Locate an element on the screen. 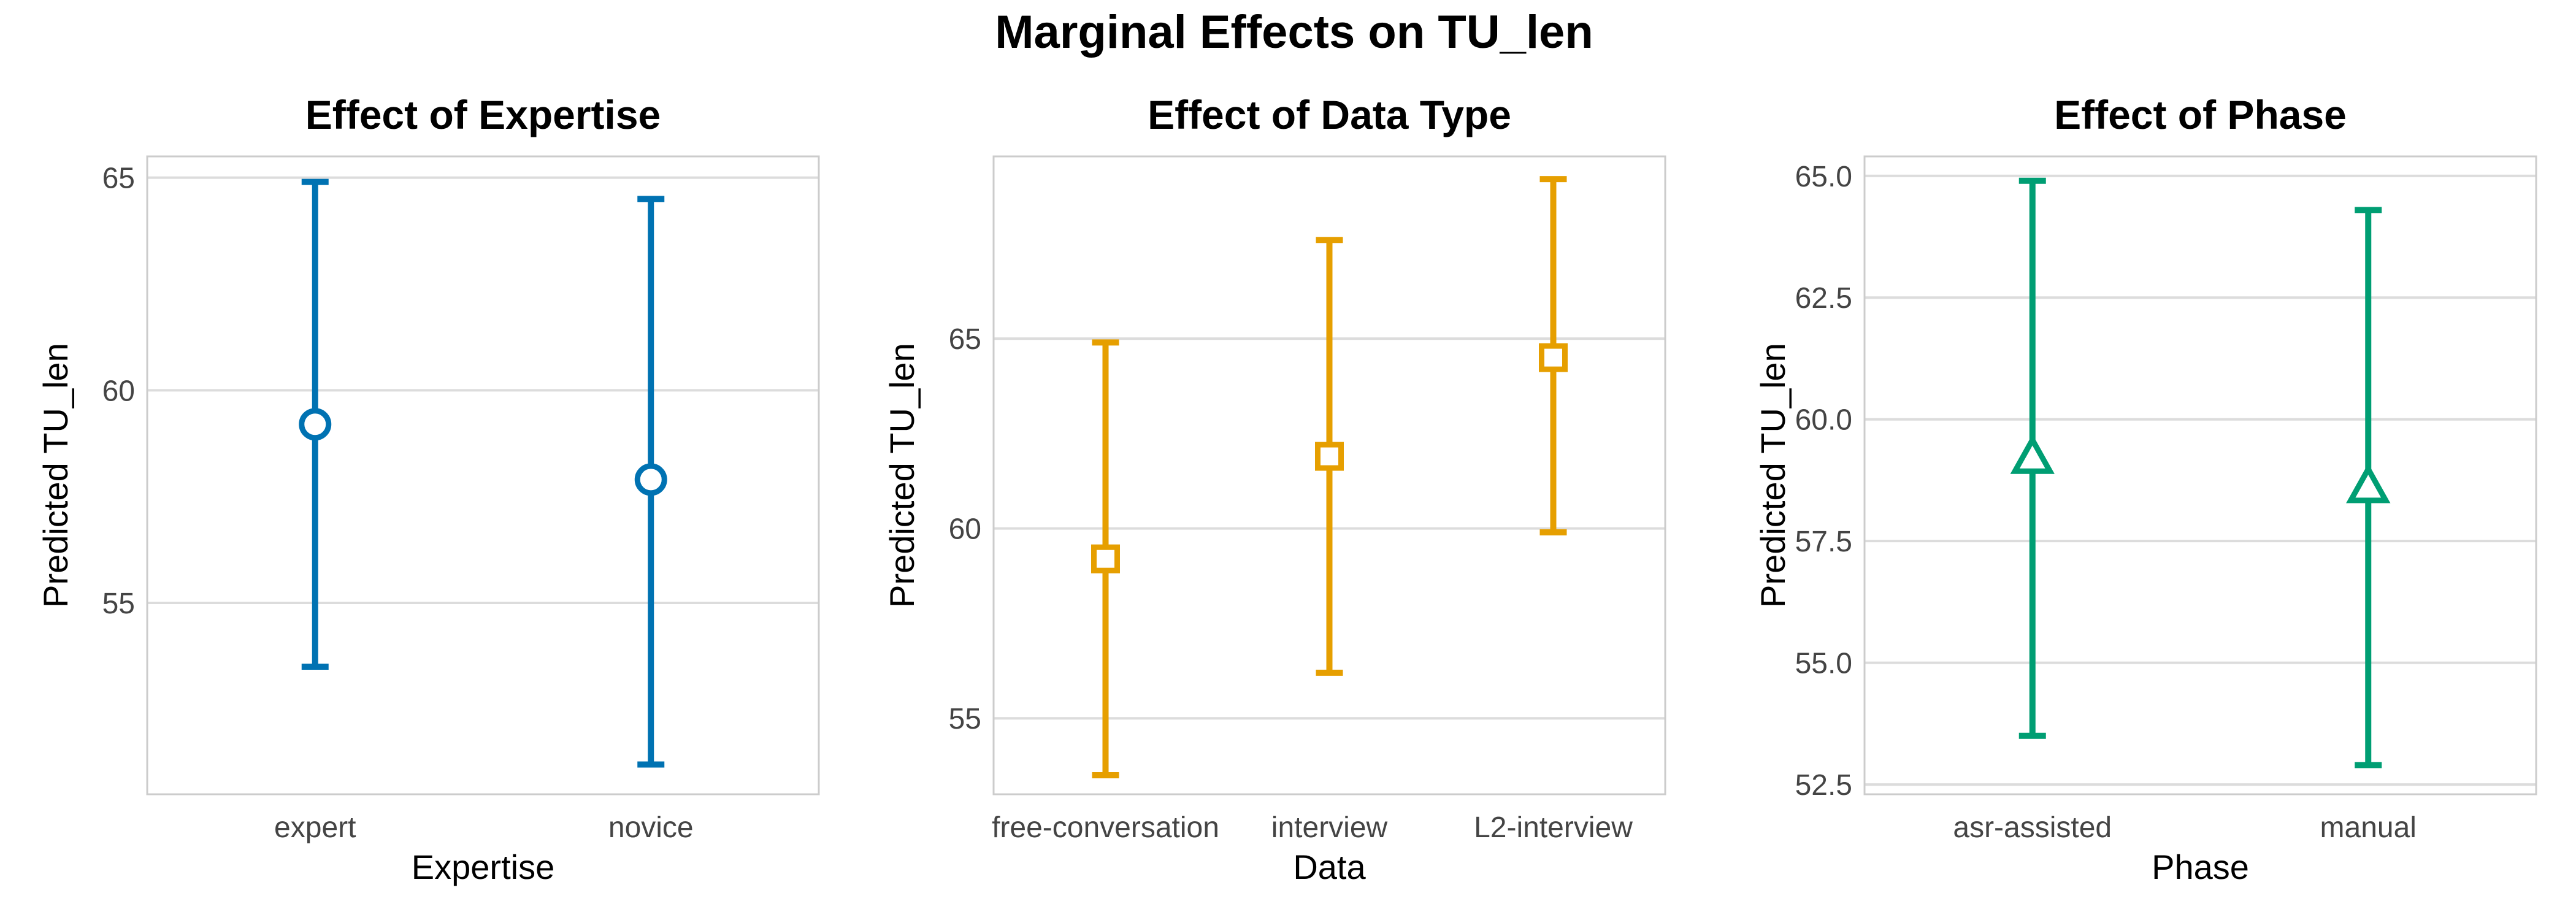 The height and width of the screenshot is (920, 2576). y-tick-label: 62.5 is located at coordinates (1823, 298).